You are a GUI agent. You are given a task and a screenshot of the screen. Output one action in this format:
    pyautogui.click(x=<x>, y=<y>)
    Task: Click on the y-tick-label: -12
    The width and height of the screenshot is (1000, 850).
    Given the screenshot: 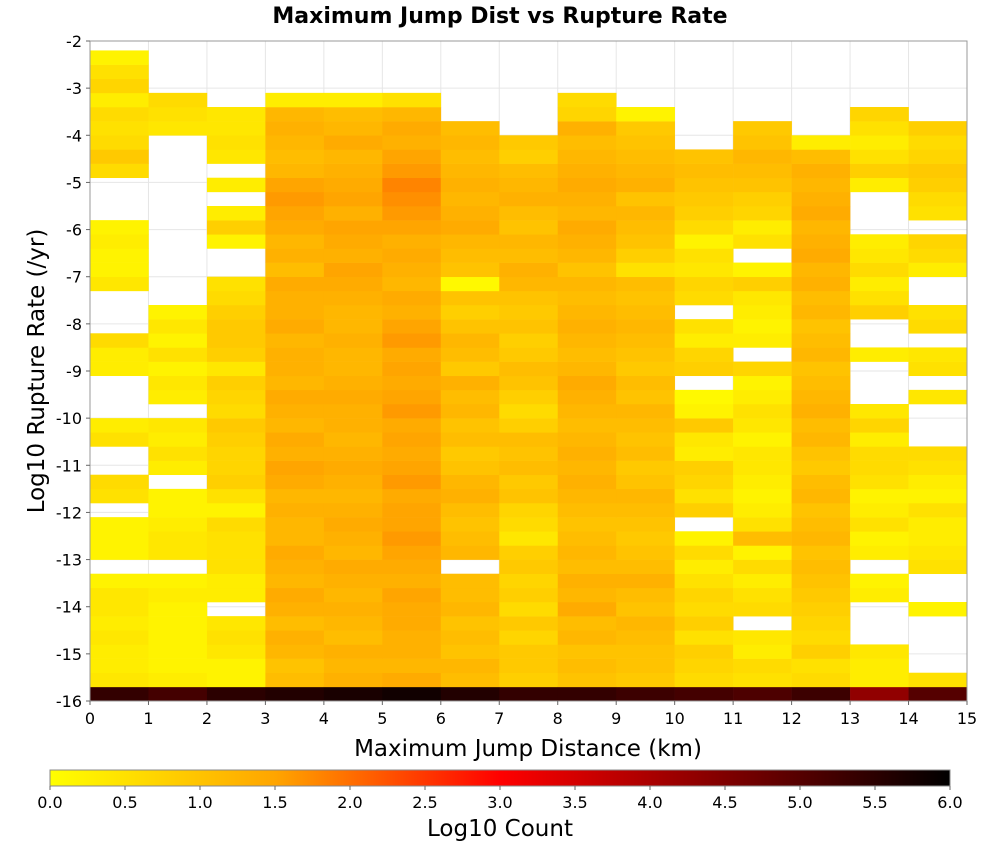 What is the action you would take?
    pyautogui.click(x=69, y=512)
    